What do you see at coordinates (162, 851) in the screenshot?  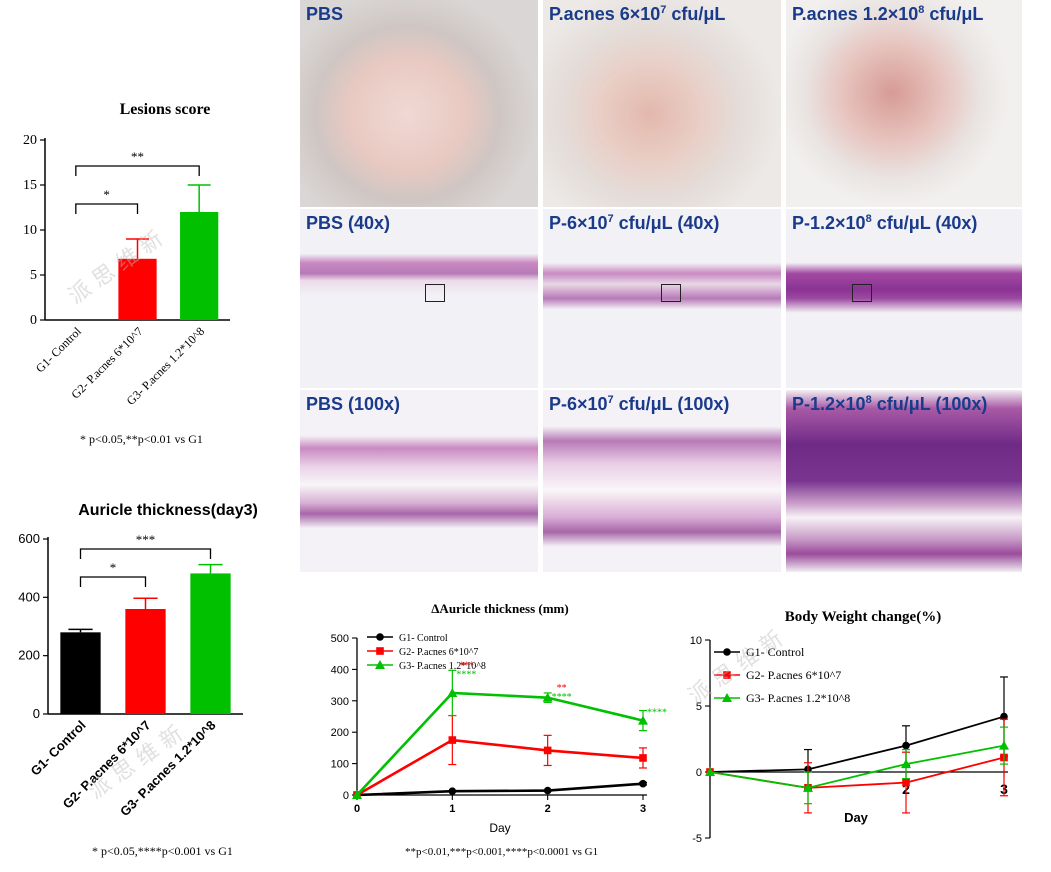 I see `auricle-footnote: * p<0.05,****p<0.001 vs G1` at bounding box center [162, 851].